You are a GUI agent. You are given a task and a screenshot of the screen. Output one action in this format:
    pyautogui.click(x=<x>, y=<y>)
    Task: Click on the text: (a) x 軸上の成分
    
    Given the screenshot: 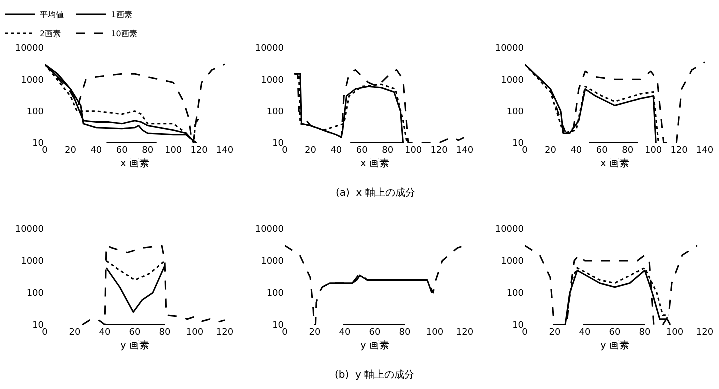 What is the action you would take?
    pyautogui.click(x=376, y=193)
    